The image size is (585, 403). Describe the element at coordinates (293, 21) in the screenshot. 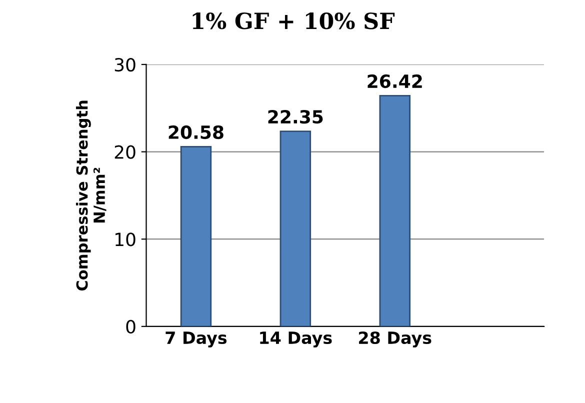

I see `chart-title: 1% GF + 10% SF` at that location.